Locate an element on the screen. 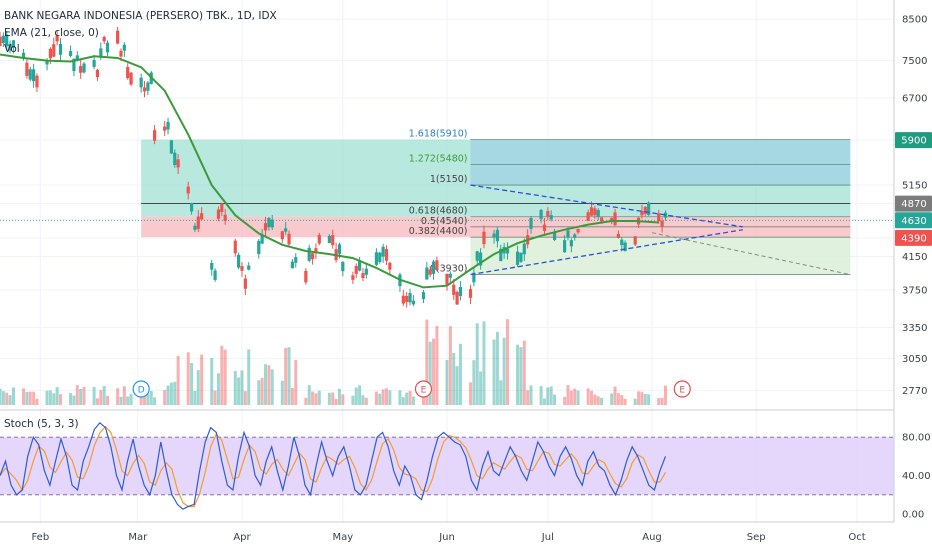 The height and width of the screenshot is (555, 932). stoch-tick-label: 0.00 is located at coordinates (913, 515).